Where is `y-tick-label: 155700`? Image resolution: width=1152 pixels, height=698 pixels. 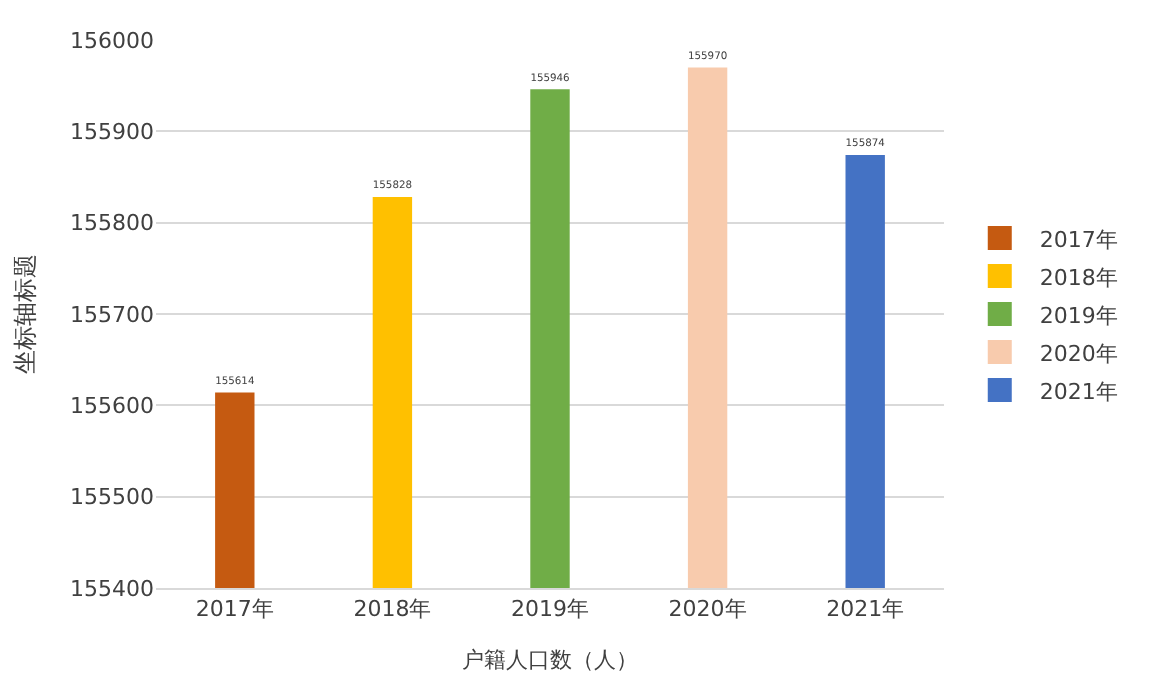 y-tick-label: 155700 is located at coordinates (112, 314).